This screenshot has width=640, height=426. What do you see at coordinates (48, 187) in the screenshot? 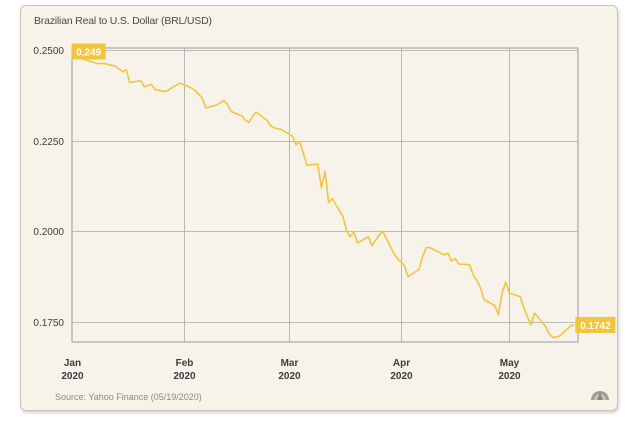
I see `y-axis-ticks: 0.2500 0.2250 0.2000 0.1750` at bounding box center [48, 187].